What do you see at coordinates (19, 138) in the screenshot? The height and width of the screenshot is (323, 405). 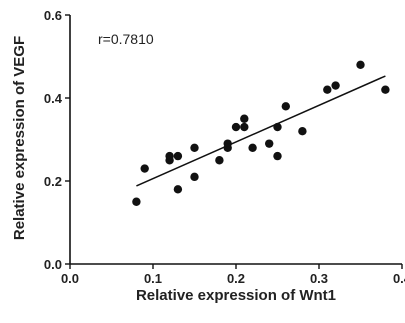 I see `y-axis-title: Relative expression of VEGF` at bounding box center [19, 138].